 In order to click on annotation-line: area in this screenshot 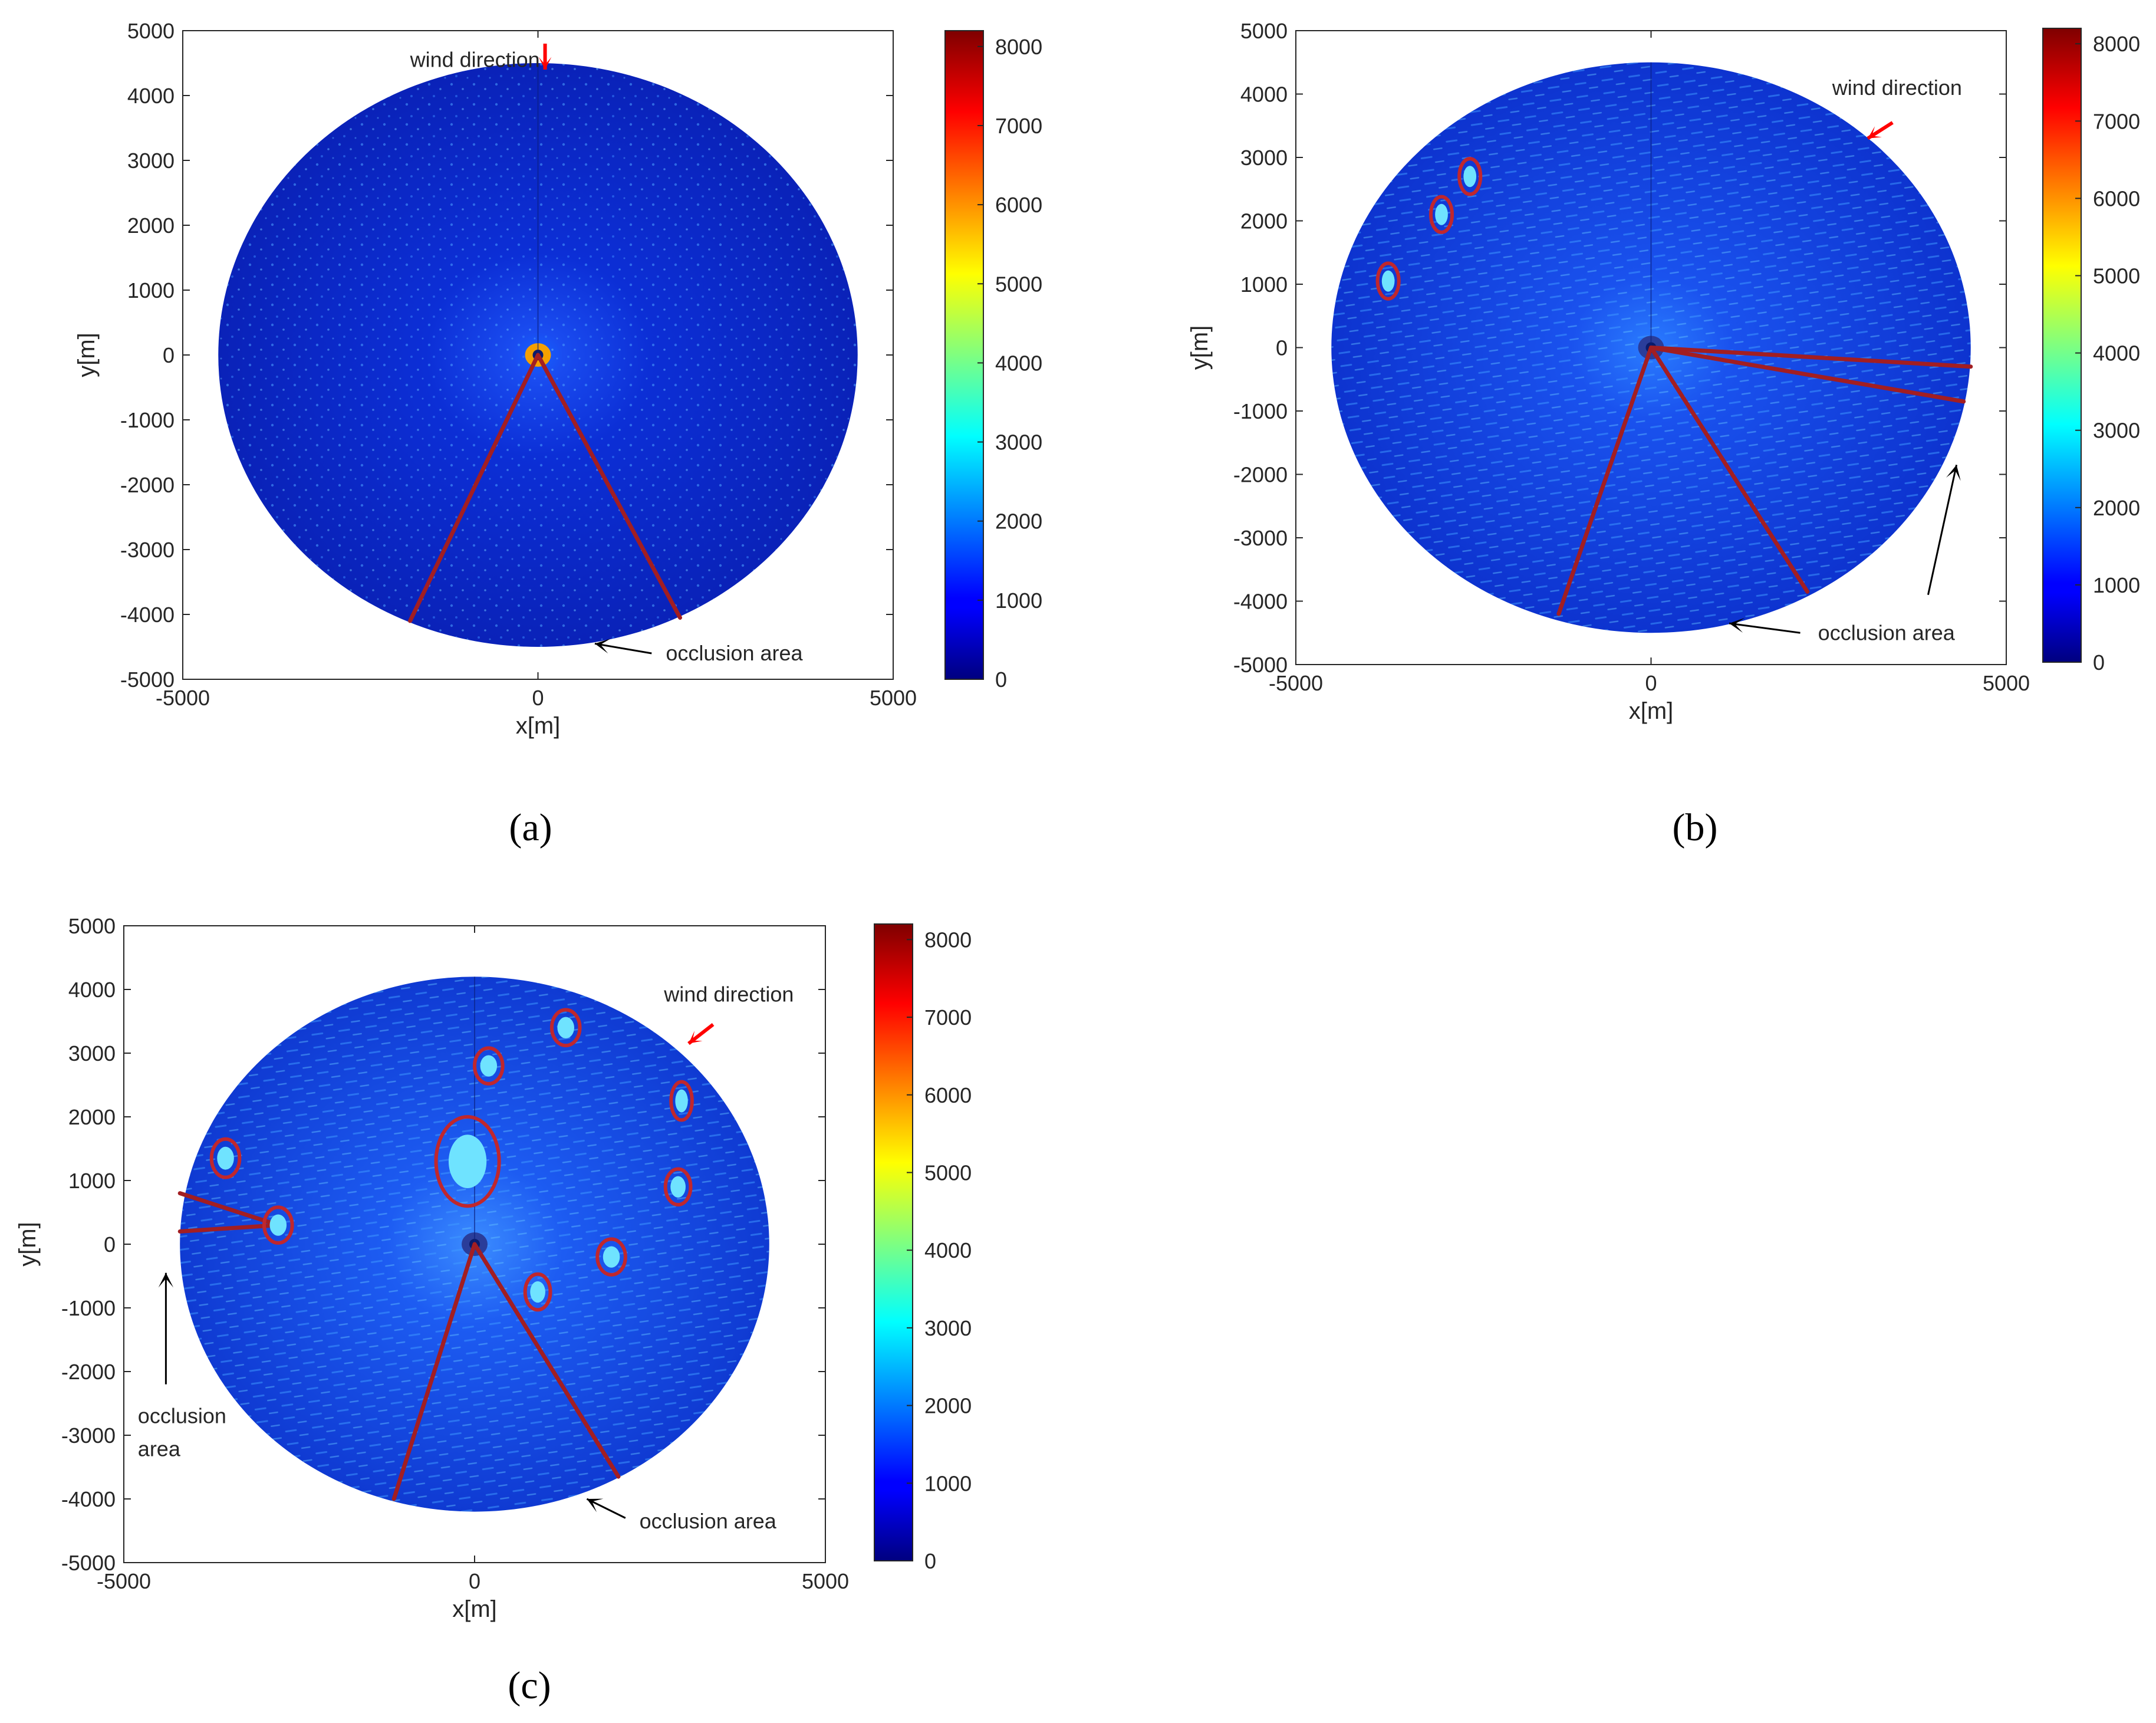, I will do `click(160, 1449)`.